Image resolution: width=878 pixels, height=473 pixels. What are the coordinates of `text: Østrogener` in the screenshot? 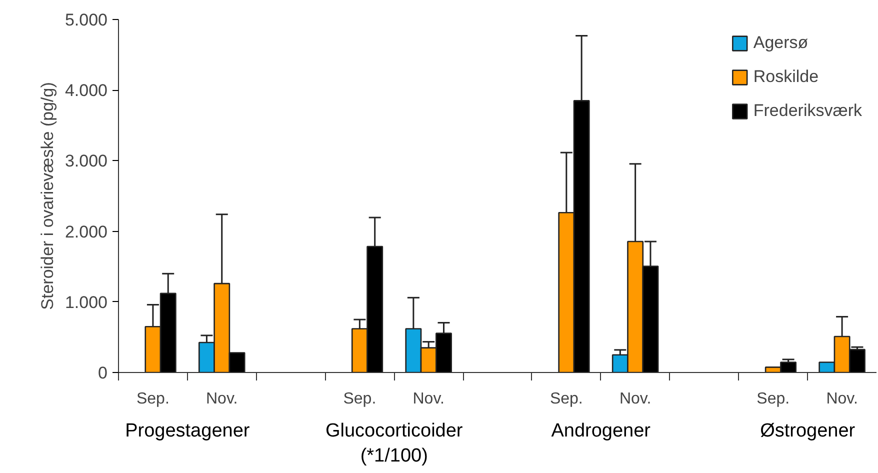 It's located at (808, 431).